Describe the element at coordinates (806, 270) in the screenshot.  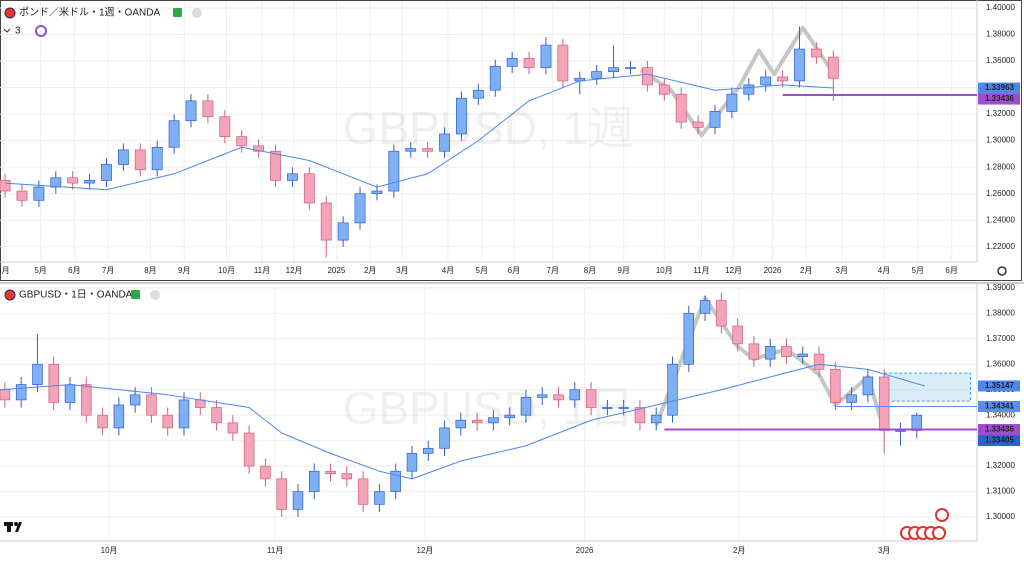
I see `x-tick-label: 2月` at that location.